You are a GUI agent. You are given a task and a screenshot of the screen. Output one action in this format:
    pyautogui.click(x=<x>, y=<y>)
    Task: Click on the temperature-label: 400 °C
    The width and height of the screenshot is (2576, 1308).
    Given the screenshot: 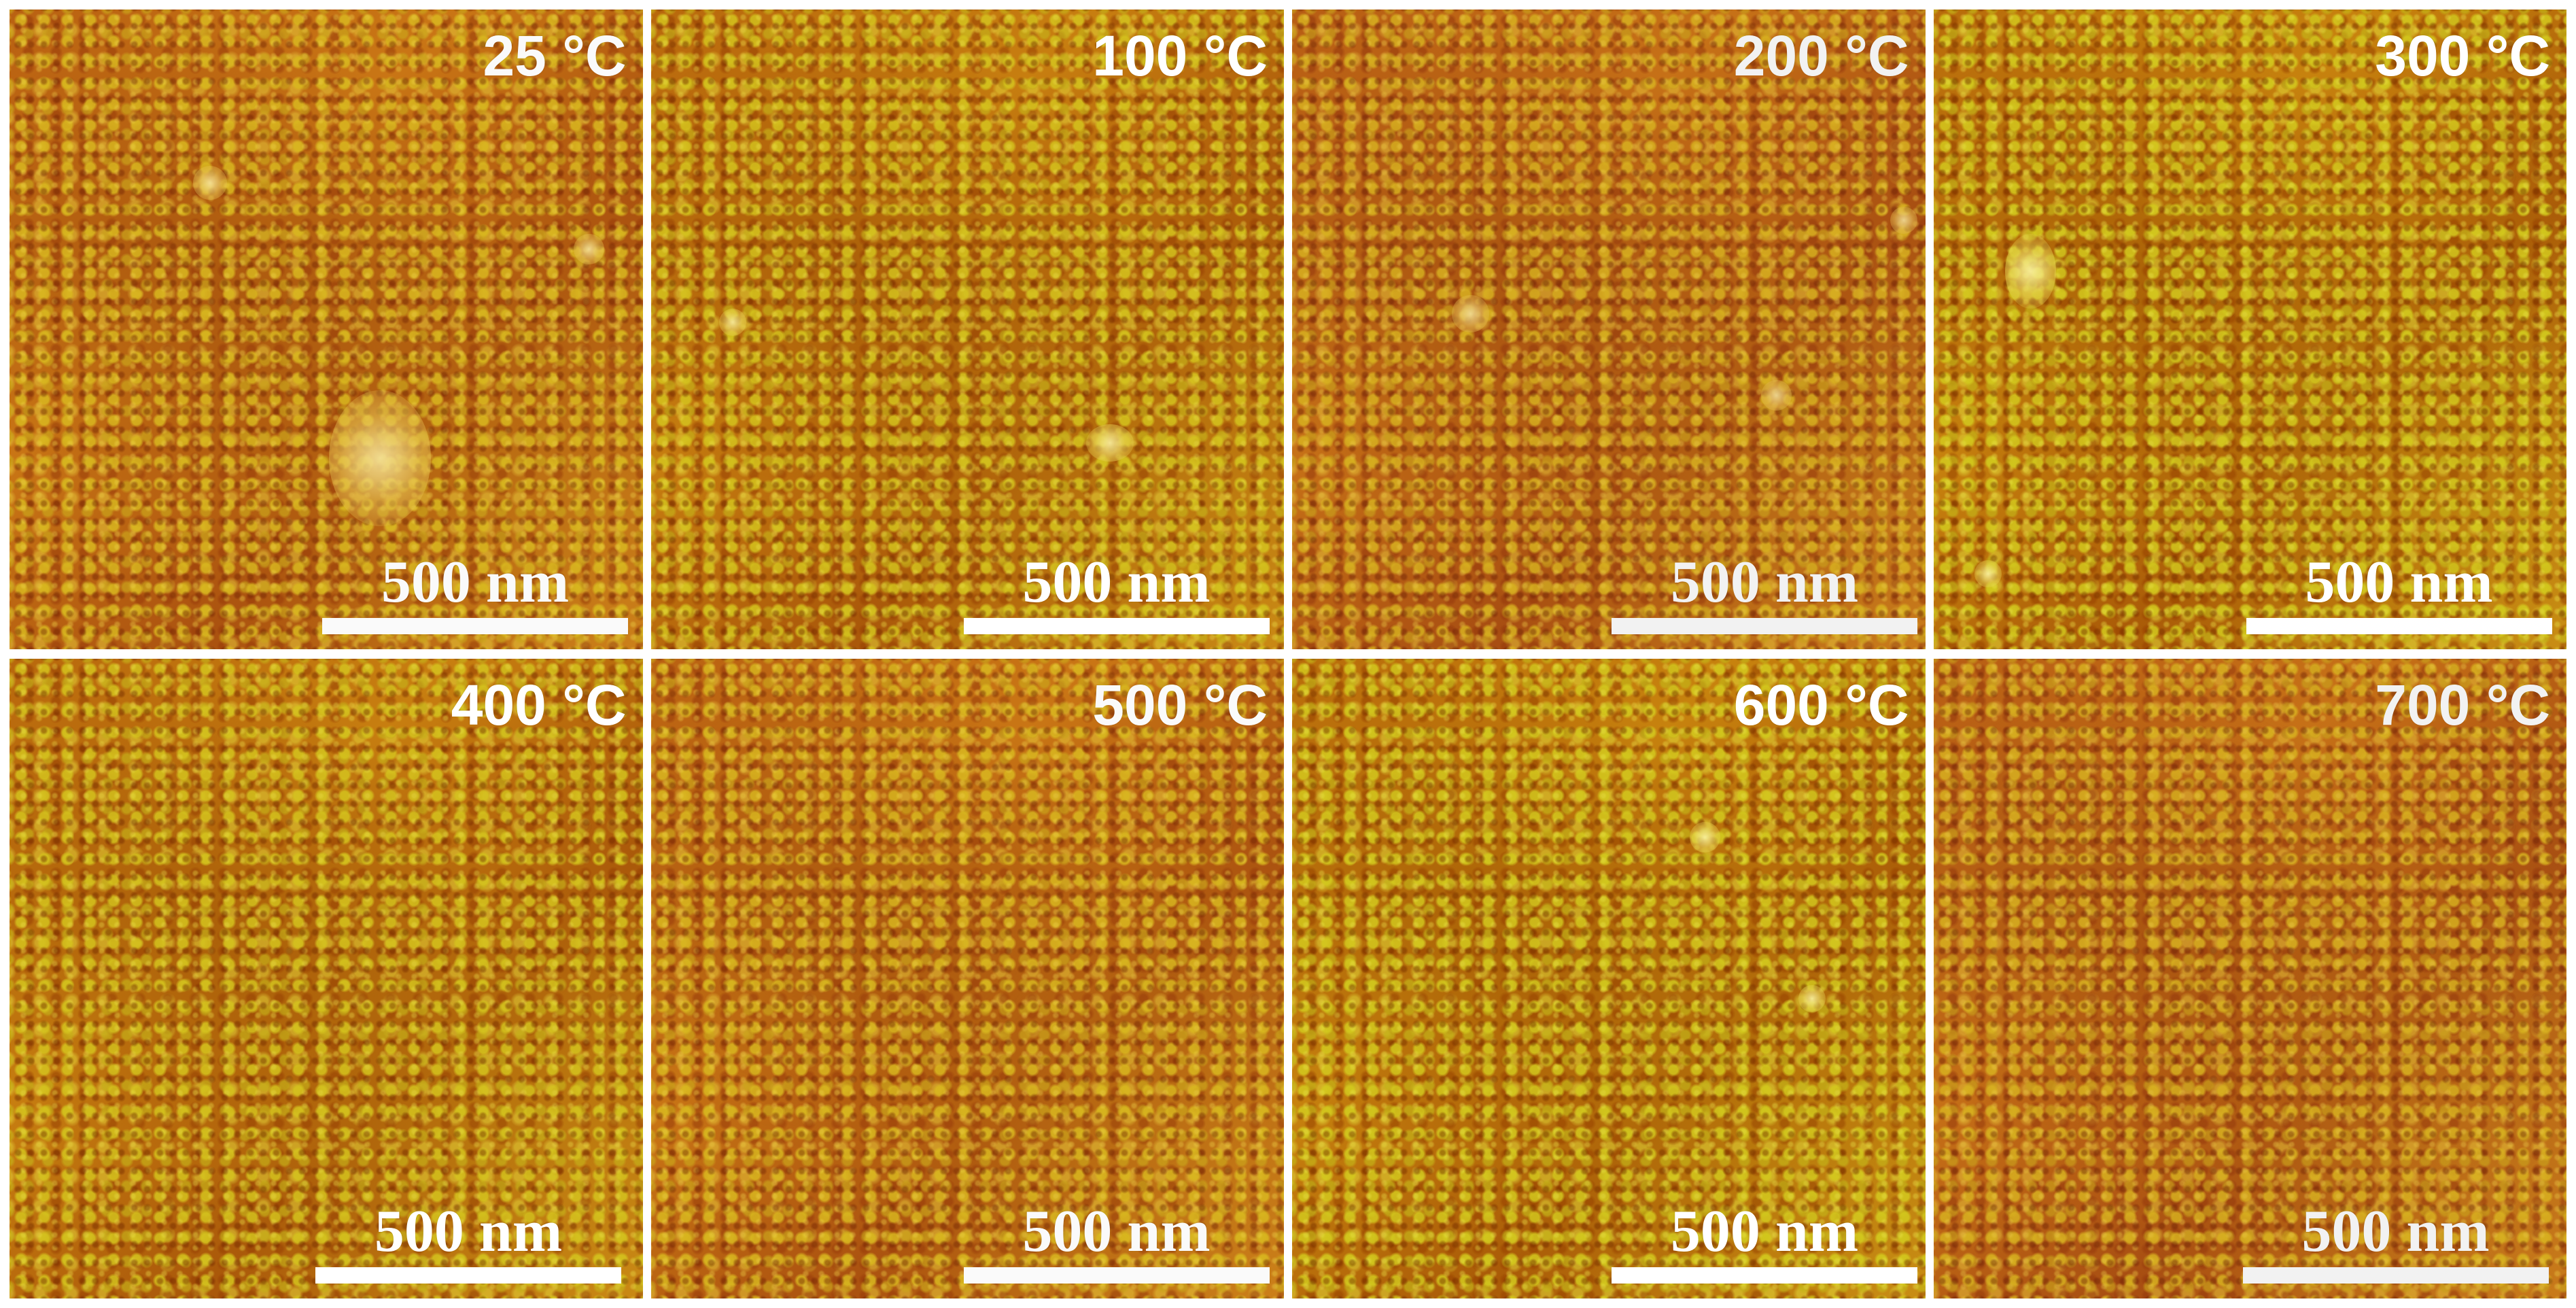 What is the action you would take?
    pyautogui.click(x=539, y=705)
    